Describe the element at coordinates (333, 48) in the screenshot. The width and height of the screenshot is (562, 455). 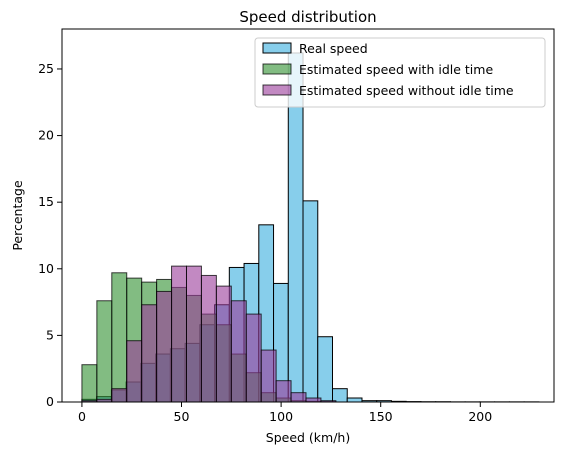
I see `legend-label: Real speed` at that location.